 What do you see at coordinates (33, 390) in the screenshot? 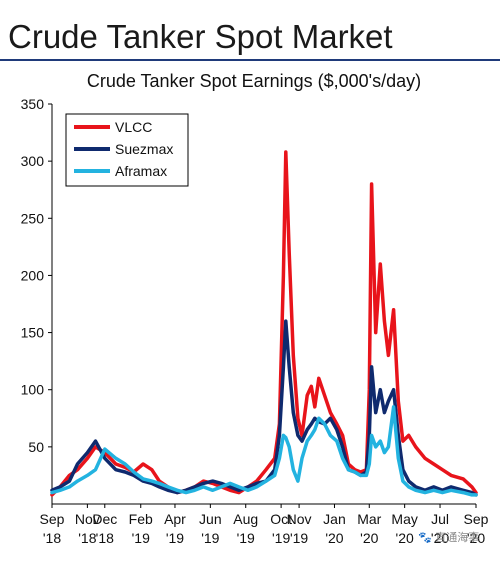
I see `y-tick-label: 100` at bounding box center [33, 390].